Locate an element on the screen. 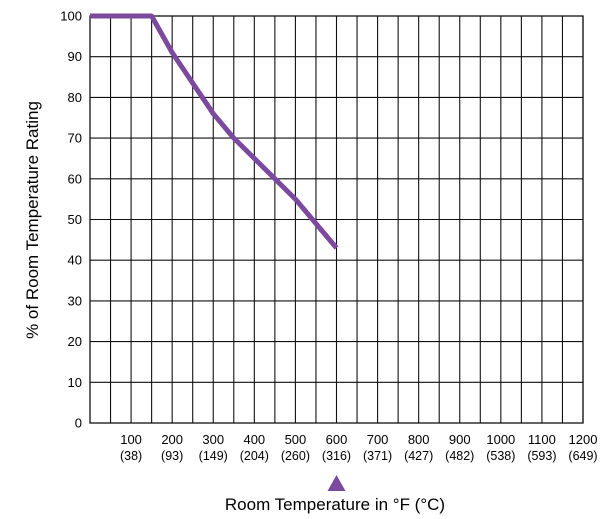 The width and height of the screenshot is (608, 519). y-tick-labels: 0 10 20 30 40 50 60 70 80 90 100 is located at coordinates (71, 220).